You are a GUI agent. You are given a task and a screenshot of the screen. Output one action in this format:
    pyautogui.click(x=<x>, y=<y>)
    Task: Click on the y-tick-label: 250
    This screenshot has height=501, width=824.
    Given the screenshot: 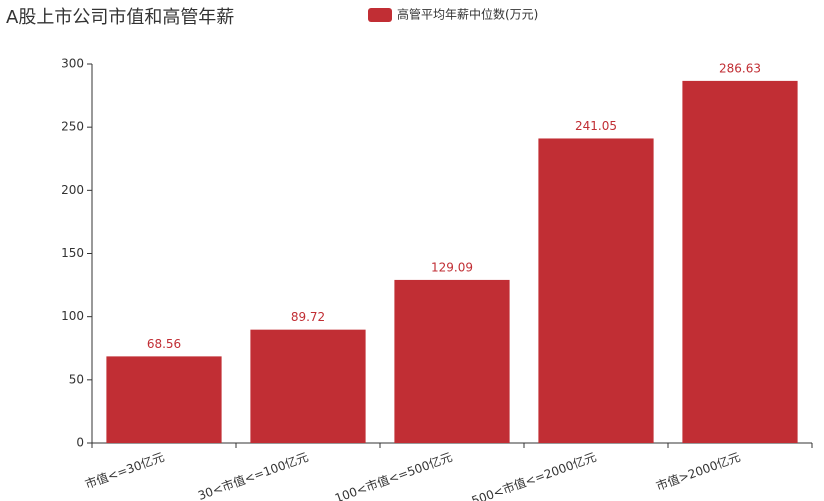 What is the action you would take?
    pyautogui.click(x=72, y=127)
    